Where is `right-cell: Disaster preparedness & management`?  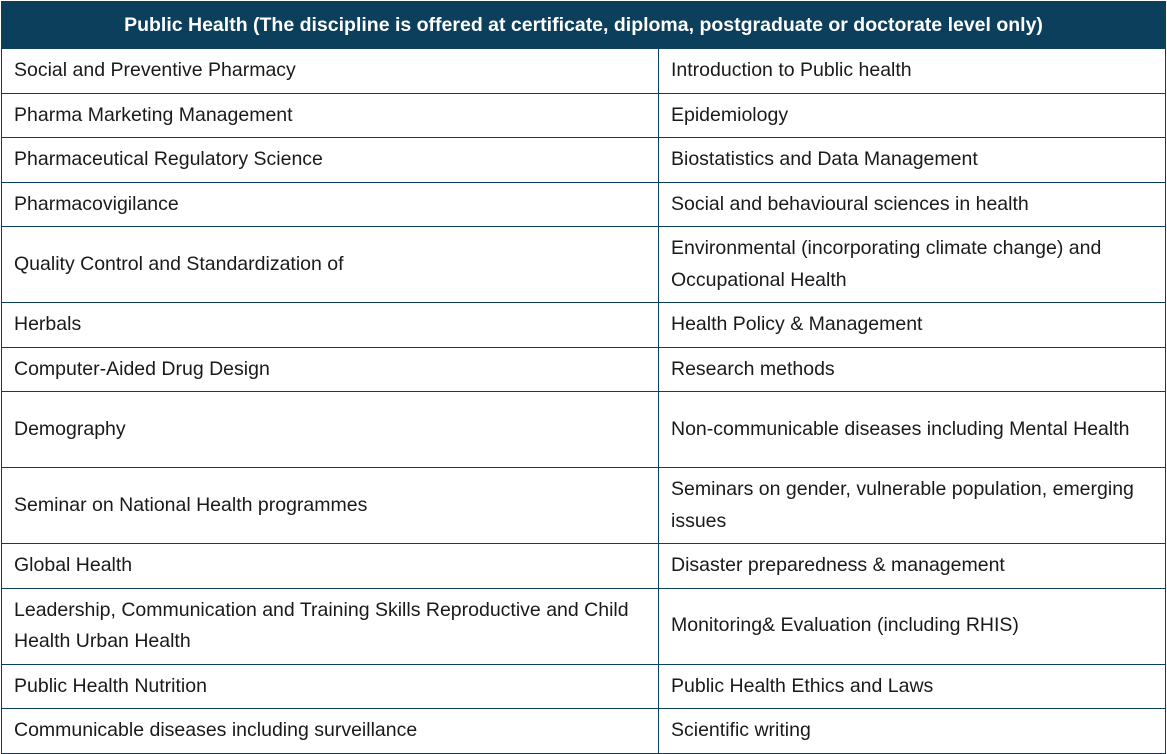 right-cell: Disaster preparedness & management is located at coordinates (912, 566).